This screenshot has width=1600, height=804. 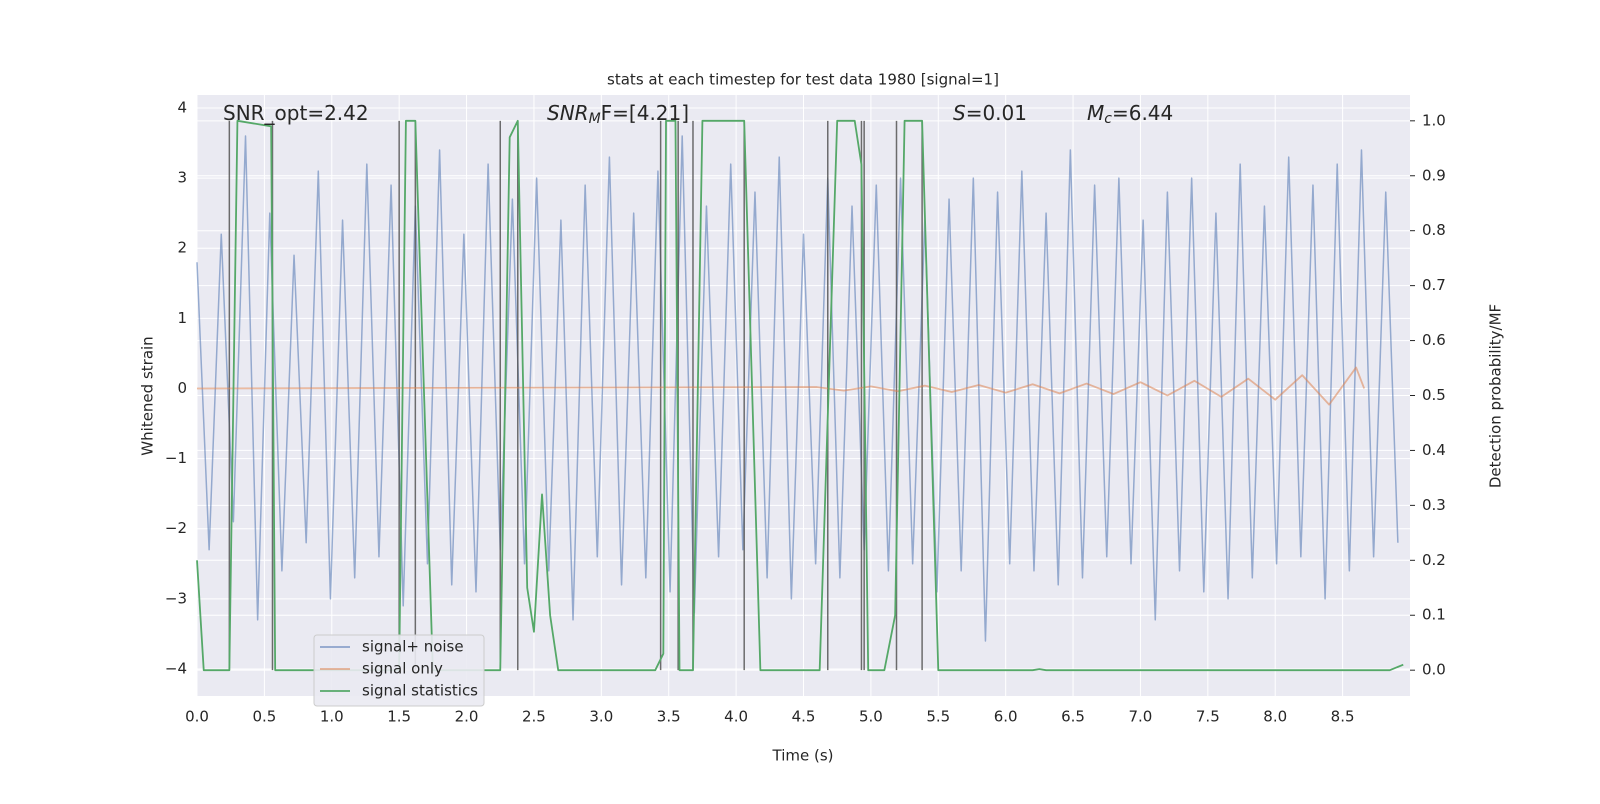 I want to click on x-tick-label: 3.0, so click(x=601, y=717).